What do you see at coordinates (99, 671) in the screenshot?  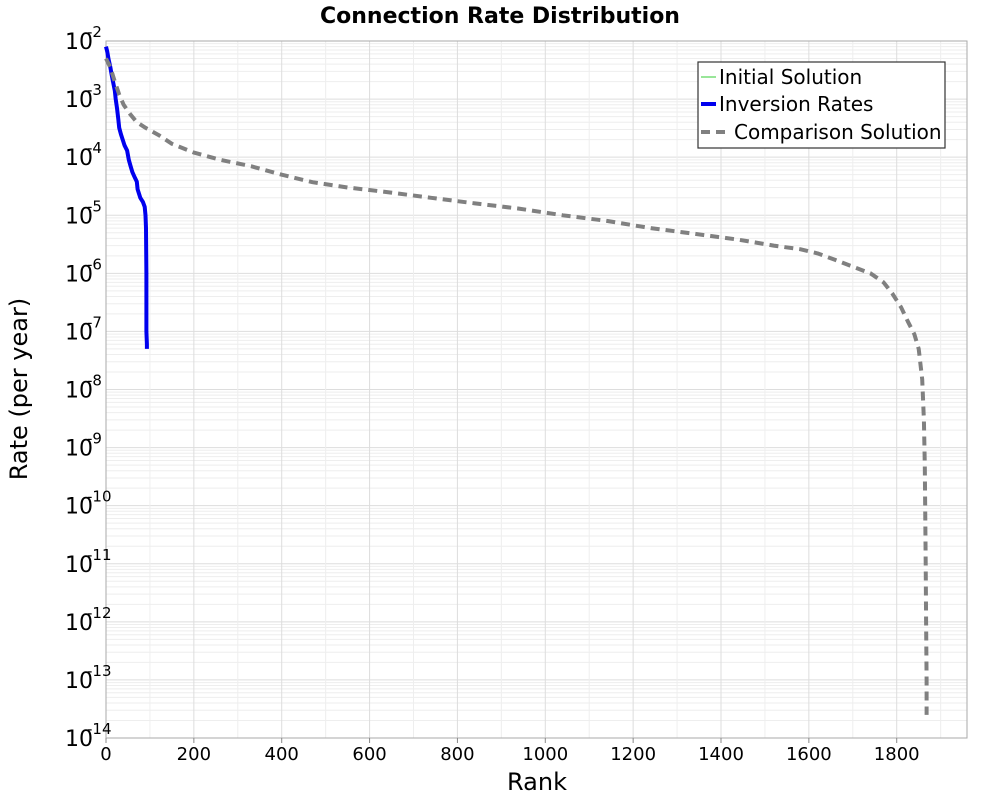 I see `y-tick-exponent: -13` at bounding box center [99, 671].